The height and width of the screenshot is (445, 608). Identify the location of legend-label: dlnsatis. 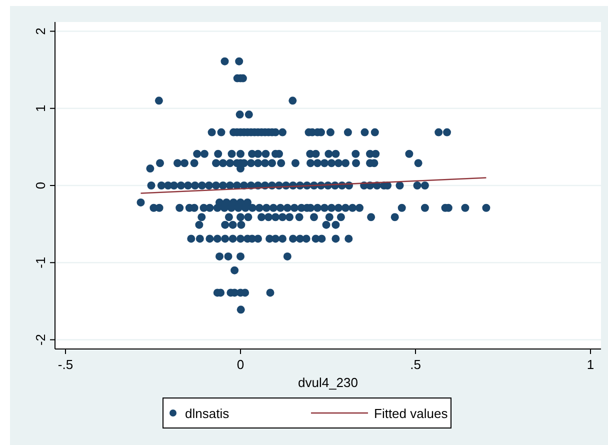
(207, 413).